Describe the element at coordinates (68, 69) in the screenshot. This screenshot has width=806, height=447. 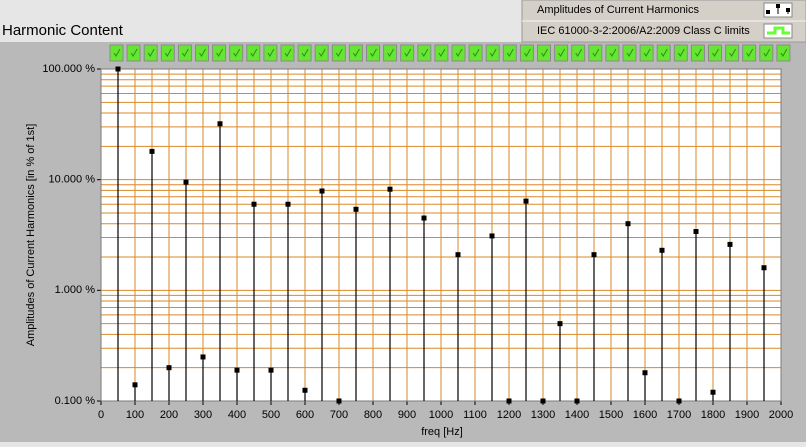
I see `y-tick-label: 100.000 %` at that location.